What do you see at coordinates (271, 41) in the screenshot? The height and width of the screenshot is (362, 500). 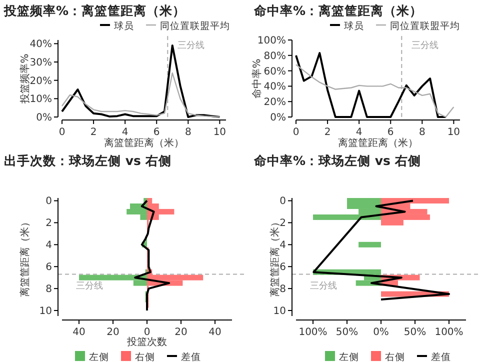 I see `y-tick-label: 100%` at bounding box center [271, 41].